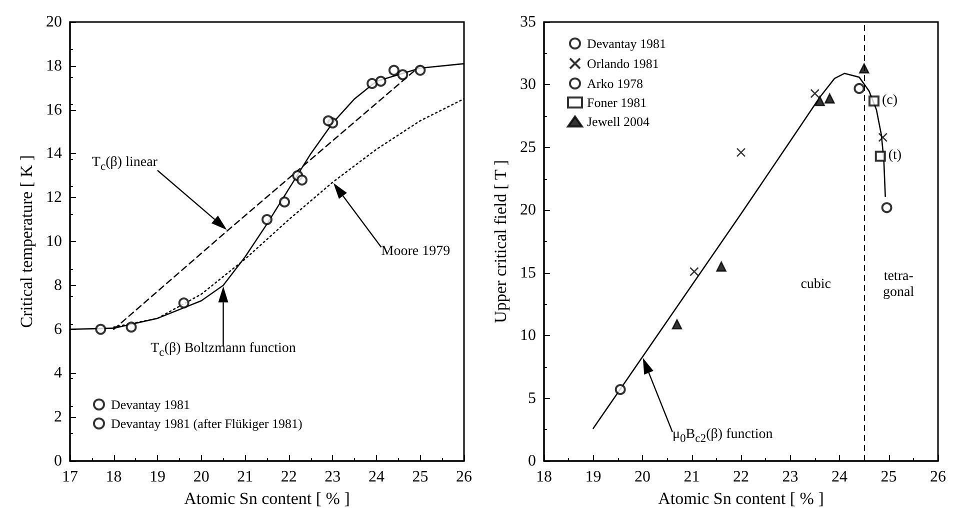  What do you see at coordinates (70, 477) in the screenshot?
I see `x-tick-label: 17` at bounding box center [70, 477].